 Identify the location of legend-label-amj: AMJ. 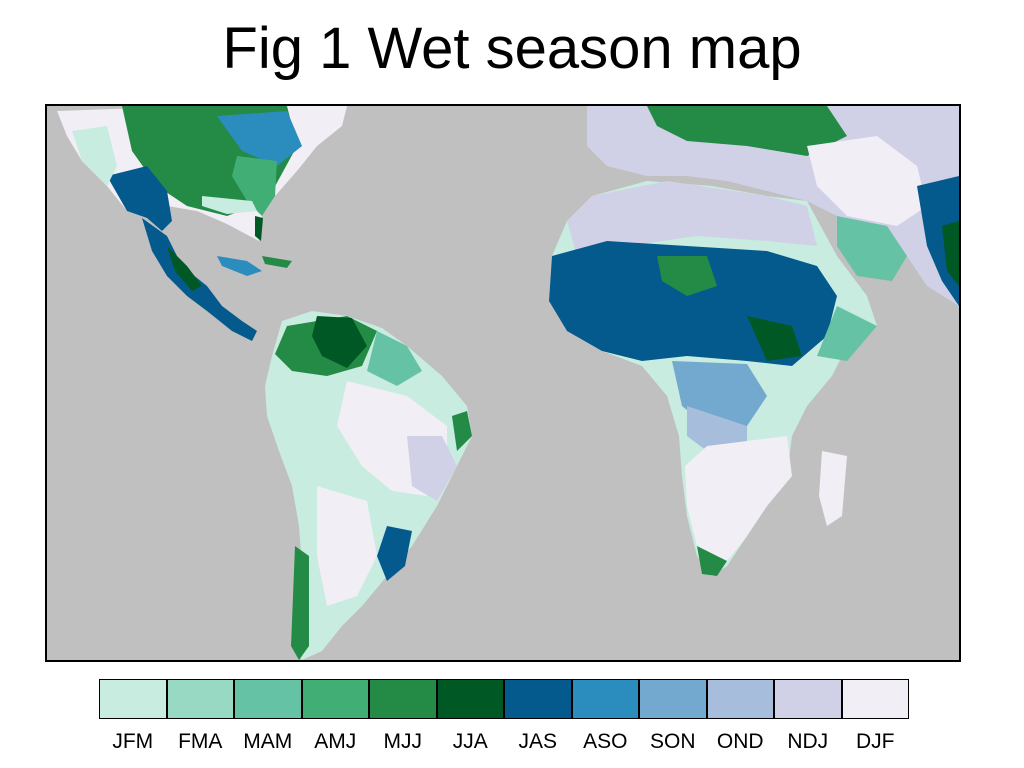
(335, 741).